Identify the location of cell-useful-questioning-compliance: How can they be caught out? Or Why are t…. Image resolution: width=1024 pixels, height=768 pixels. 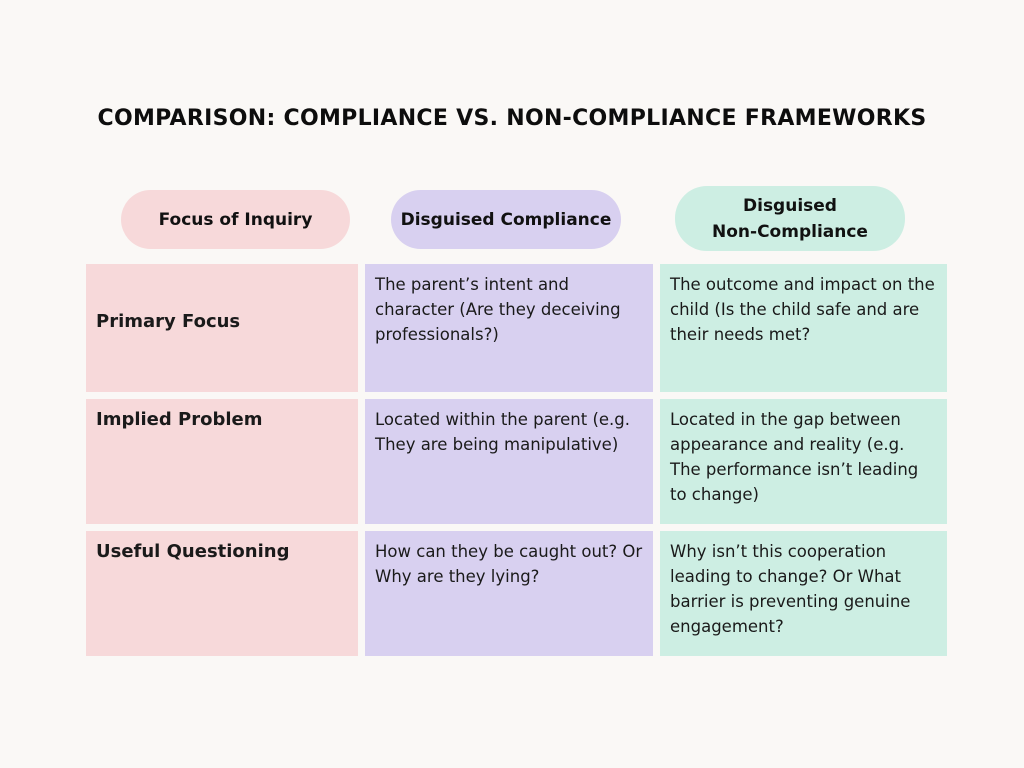
(509, 593).